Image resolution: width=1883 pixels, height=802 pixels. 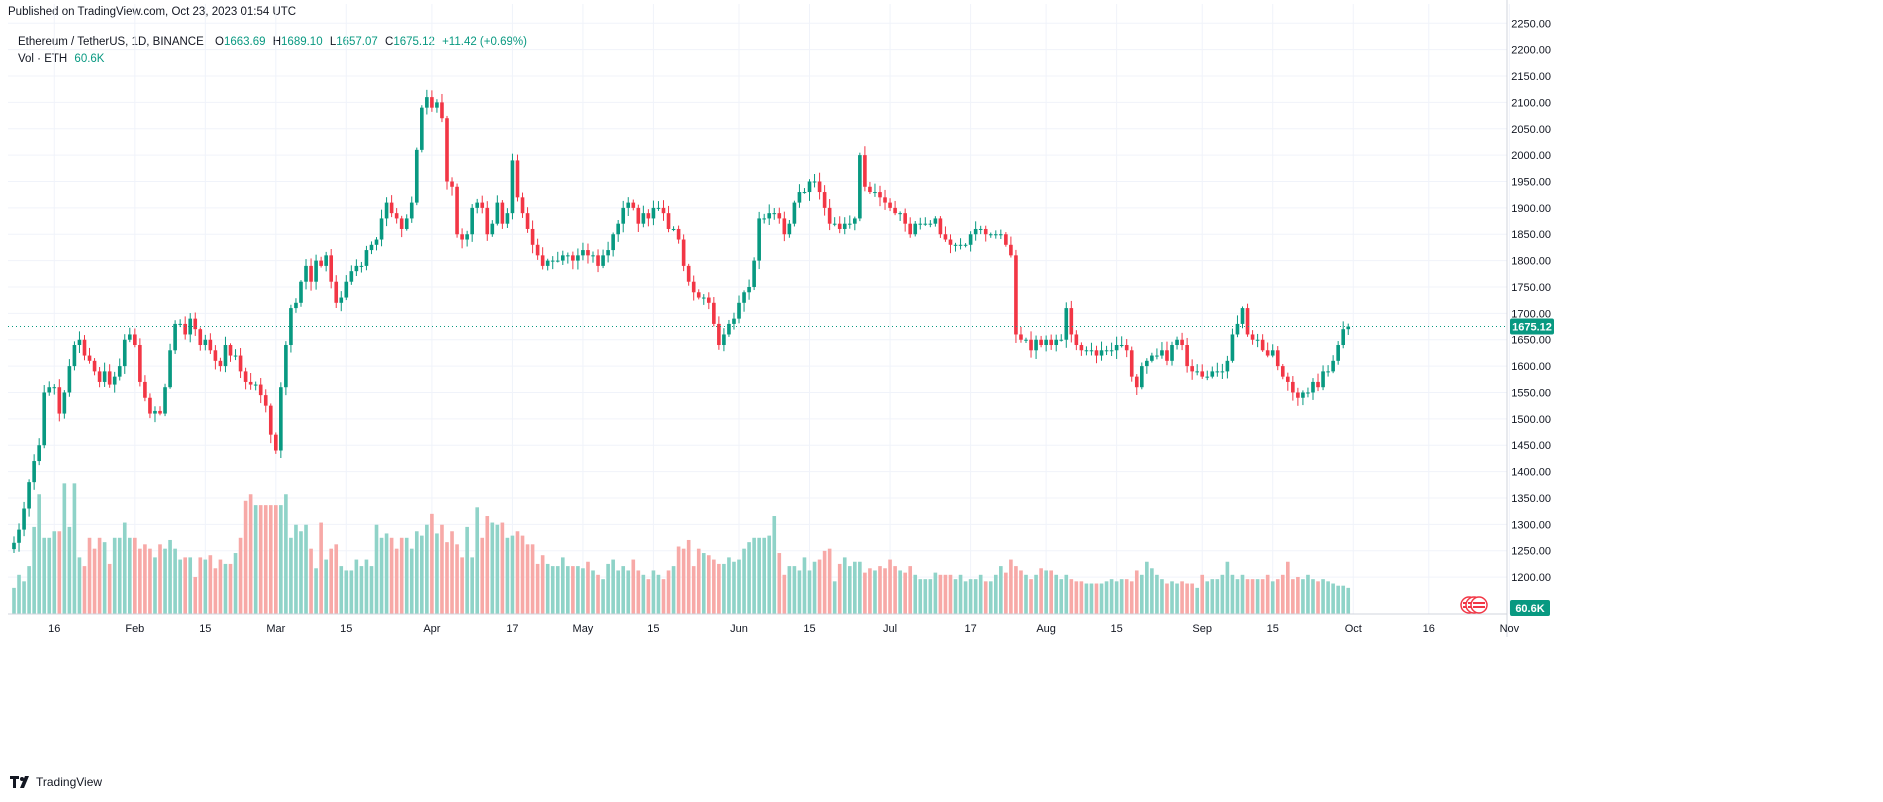 What do you see at coordinates (1353, 629) in the screenshot?
I see `x-tick-label: Oct` at bounding box center [1353, 629].